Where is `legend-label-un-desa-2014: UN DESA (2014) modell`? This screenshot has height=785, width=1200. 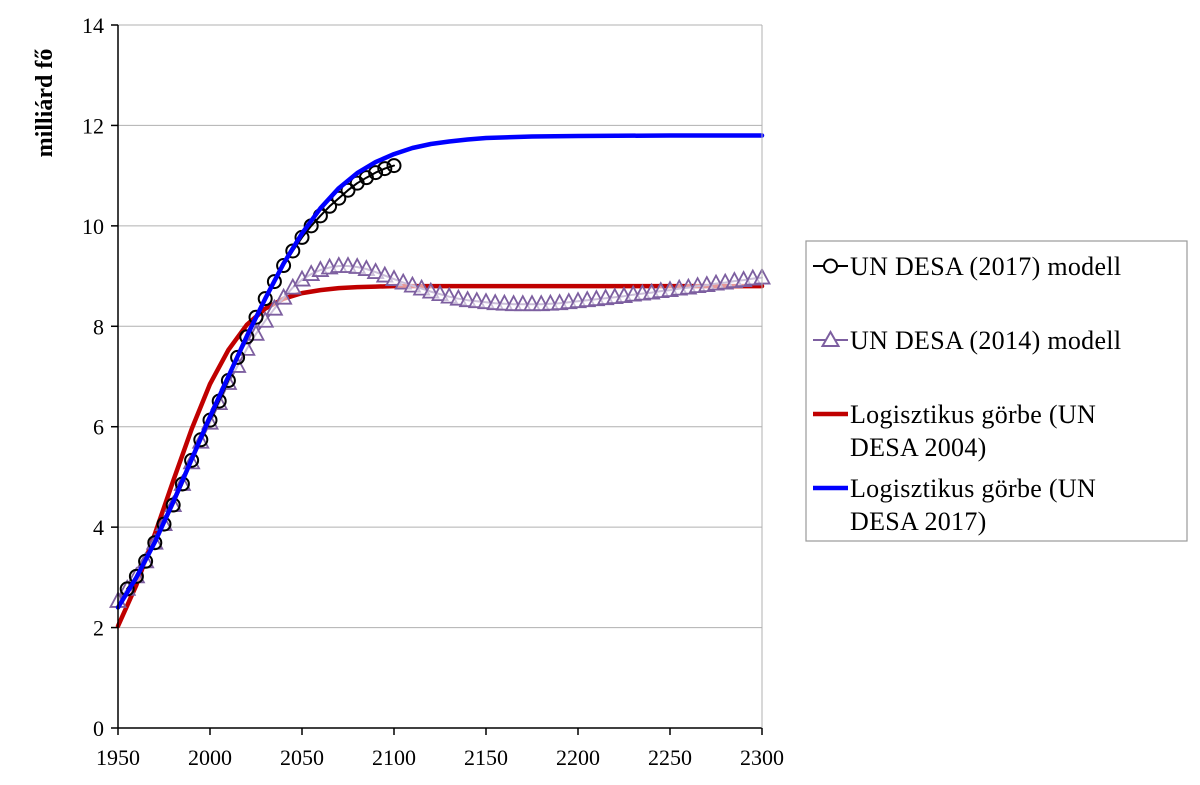
legend-label-un-desa-2014: UN DESA (2014) modell is located at coordinates (985, 340).